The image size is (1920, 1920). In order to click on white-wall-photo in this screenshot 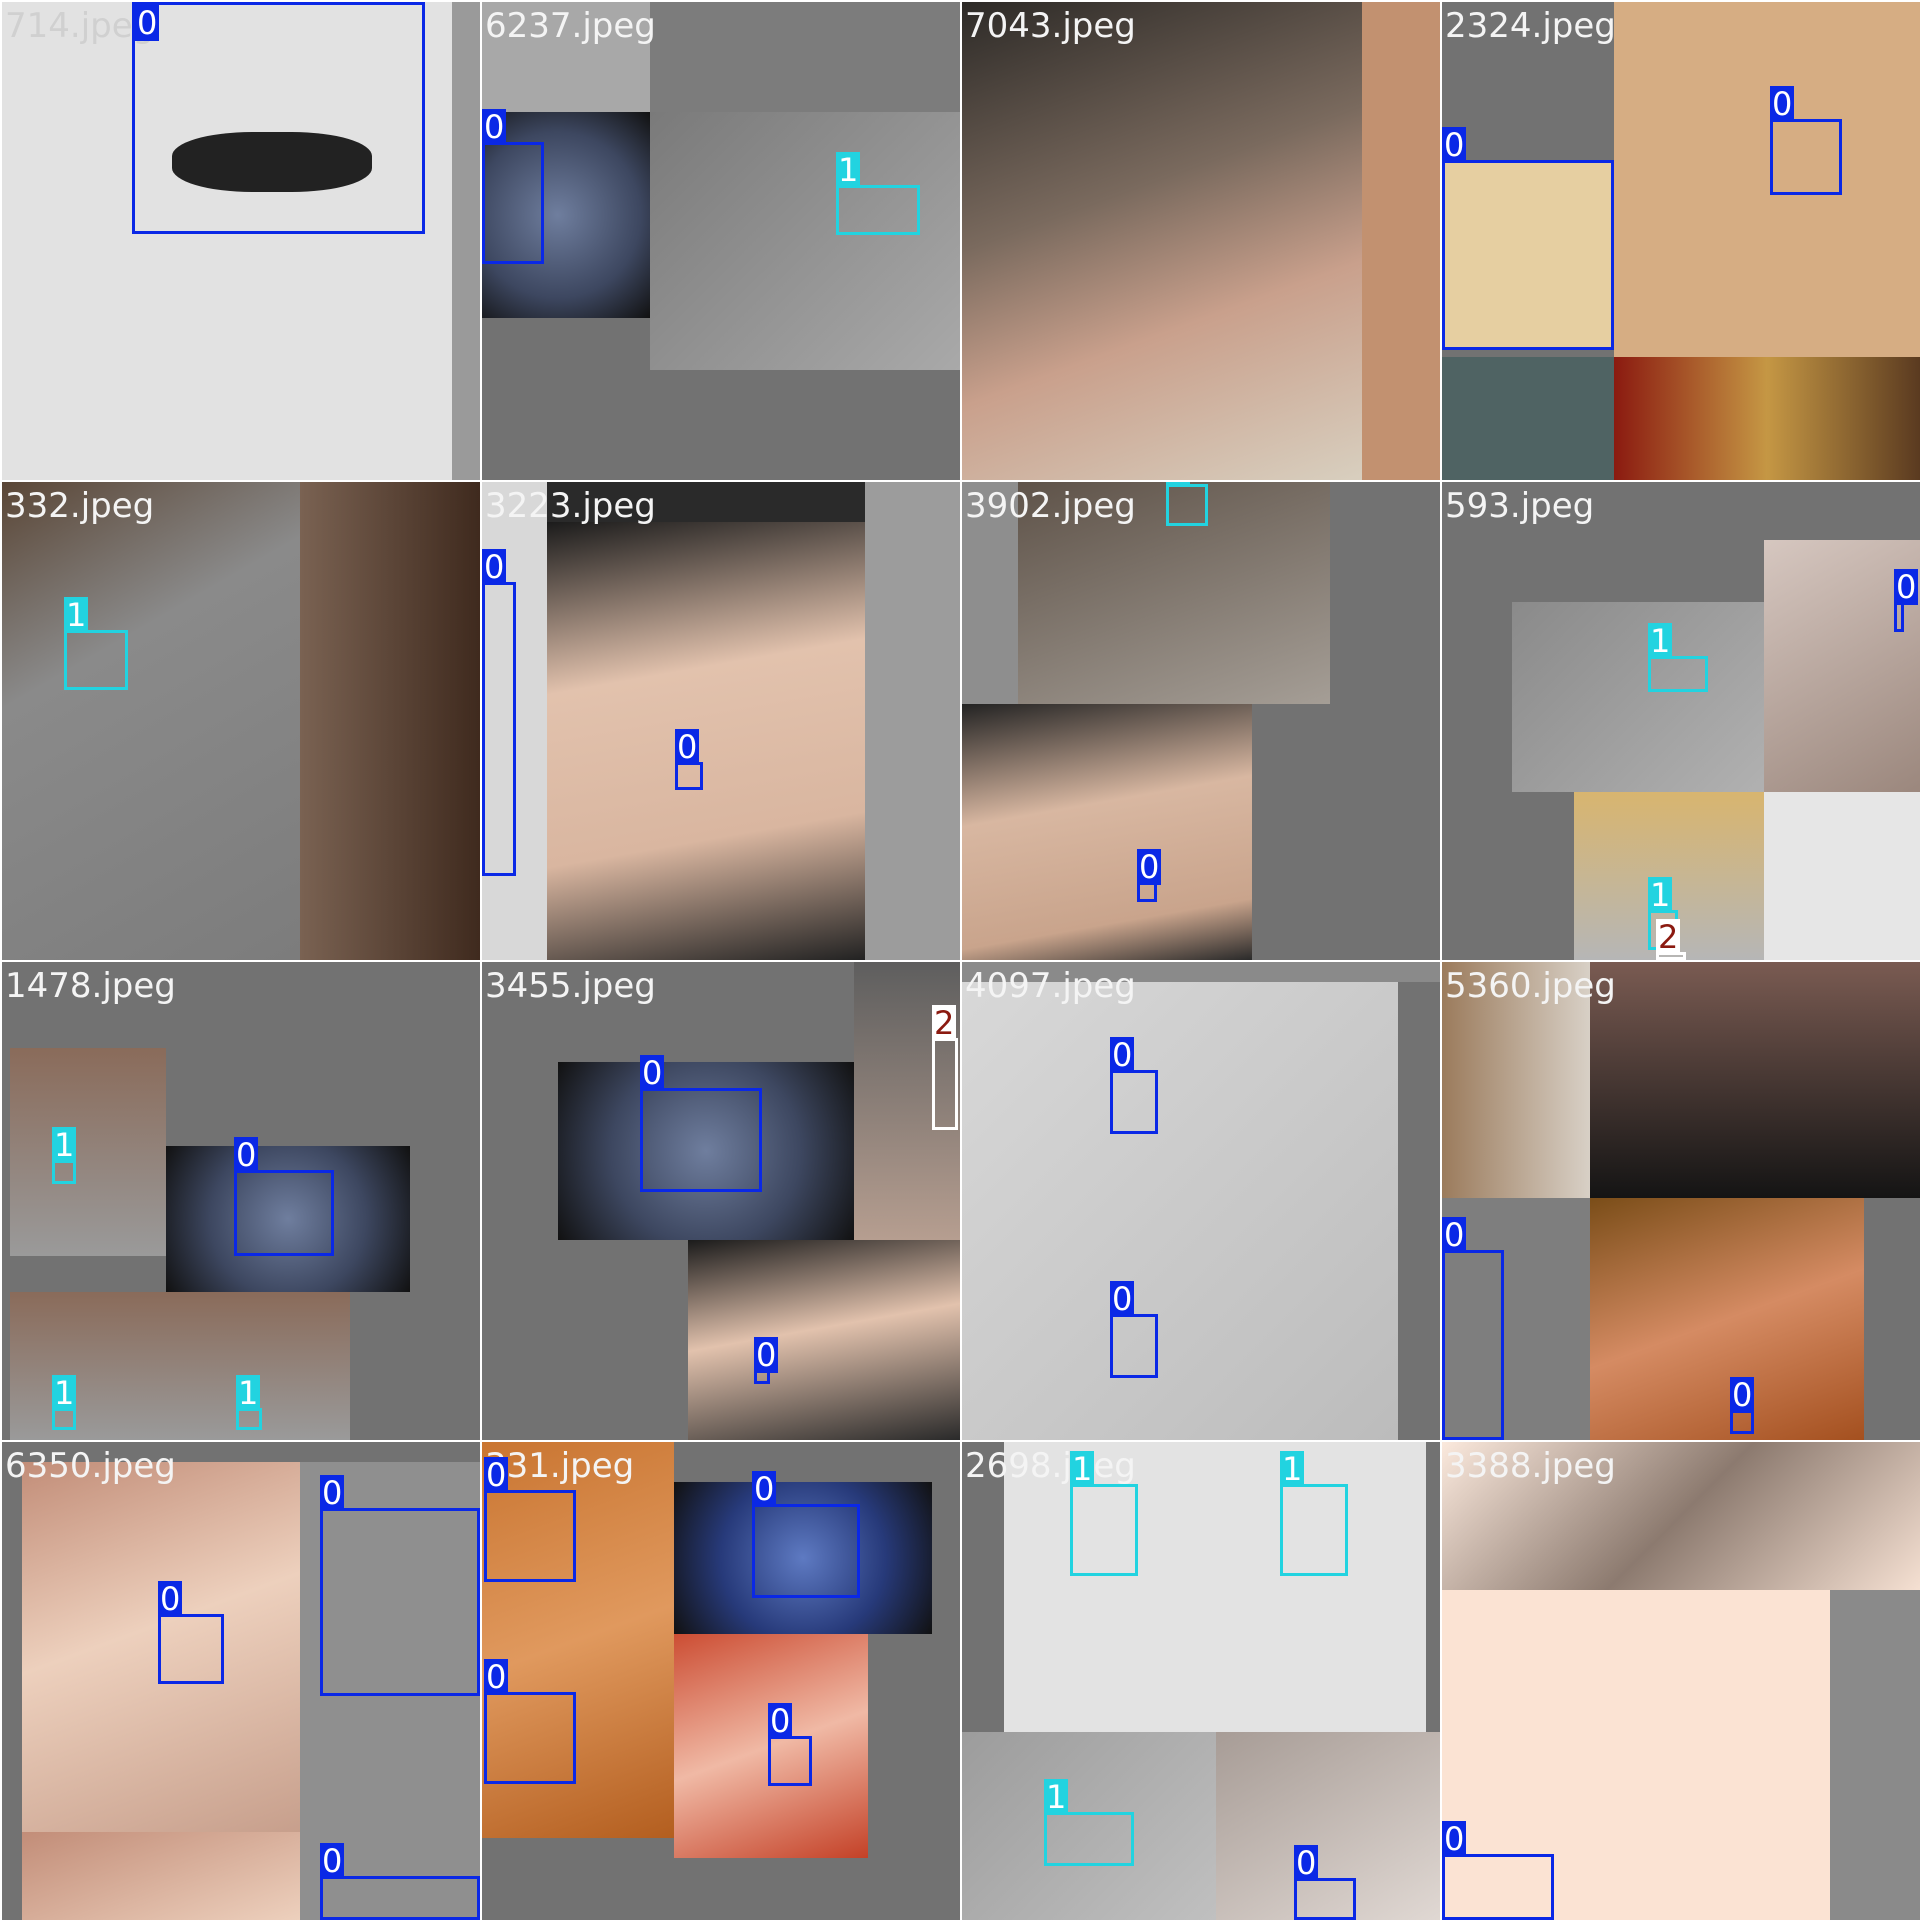, I will do `click(1215, 1587)`.